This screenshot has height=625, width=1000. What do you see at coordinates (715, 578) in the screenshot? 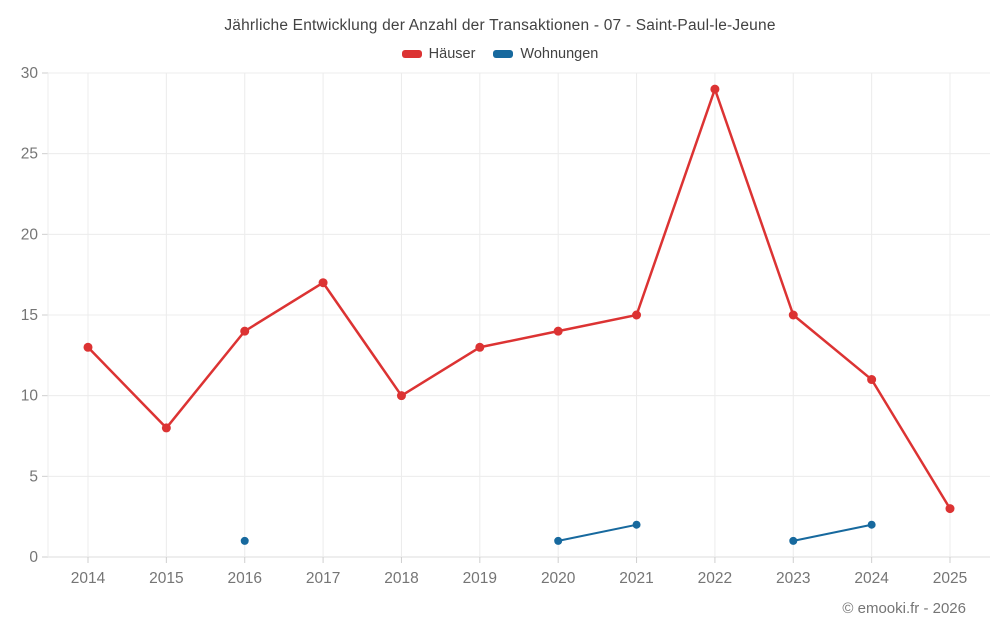
I see `x-axis-label: 2022` at bounding box center [715, 578].